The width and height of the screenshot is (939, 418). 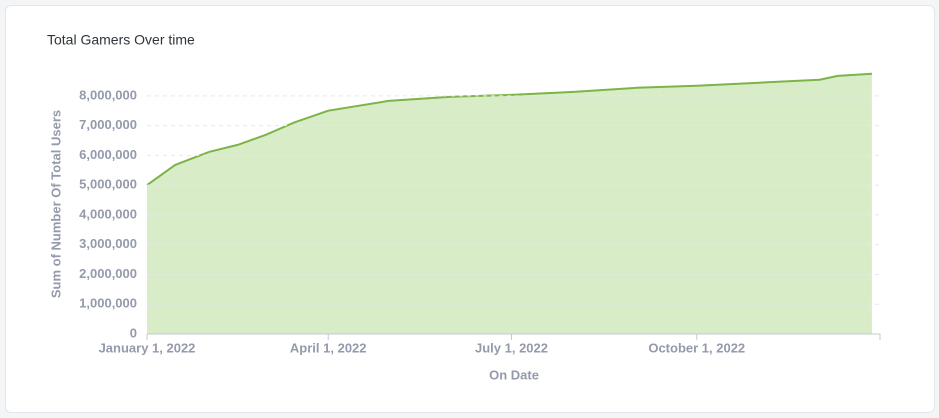 What do you see at coordinates (121, 40) in the screenshot?
I see `chart-title: Total Gamers Over time` at bounding box center [121, 40].